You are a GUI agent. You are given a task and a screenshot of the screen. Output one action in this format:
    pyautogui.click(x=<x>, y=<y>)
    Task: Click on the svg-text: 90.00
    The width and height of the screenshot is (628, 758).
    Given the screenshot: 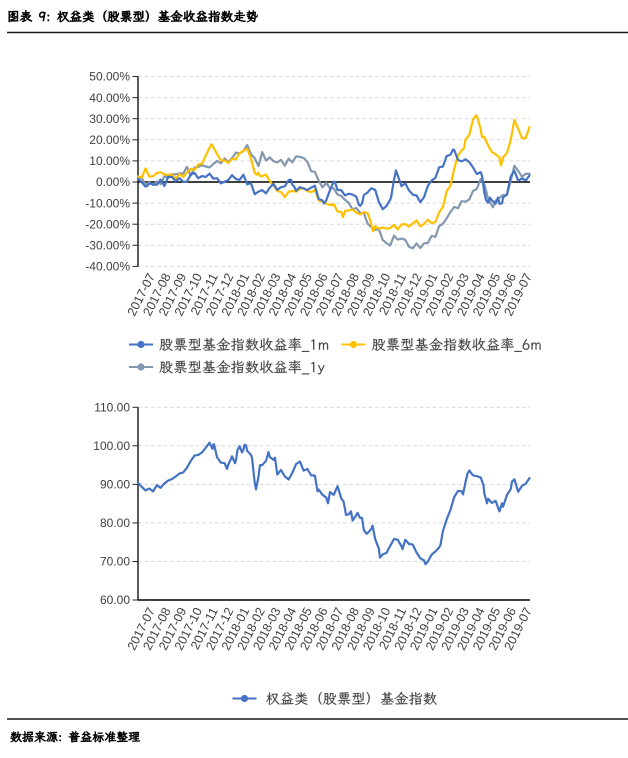 What is the action you would take?
    pyautogui.click(x=115, y=485)
    